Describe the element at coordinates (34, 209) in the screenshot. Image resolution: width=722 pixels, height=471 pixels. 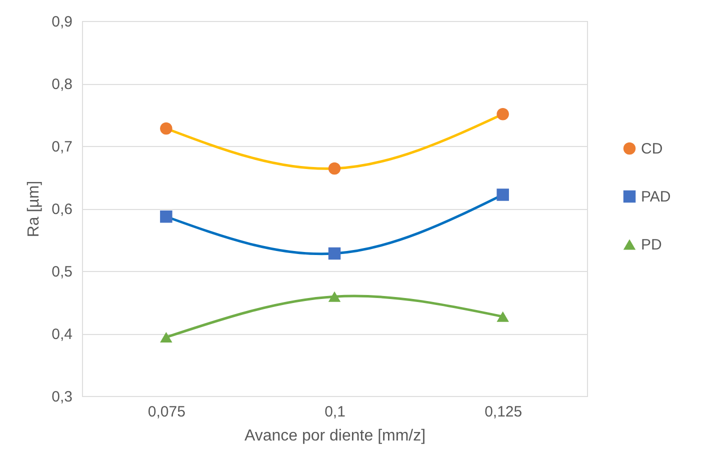
I see `y-axis-title: Ra [µm]` at that location.